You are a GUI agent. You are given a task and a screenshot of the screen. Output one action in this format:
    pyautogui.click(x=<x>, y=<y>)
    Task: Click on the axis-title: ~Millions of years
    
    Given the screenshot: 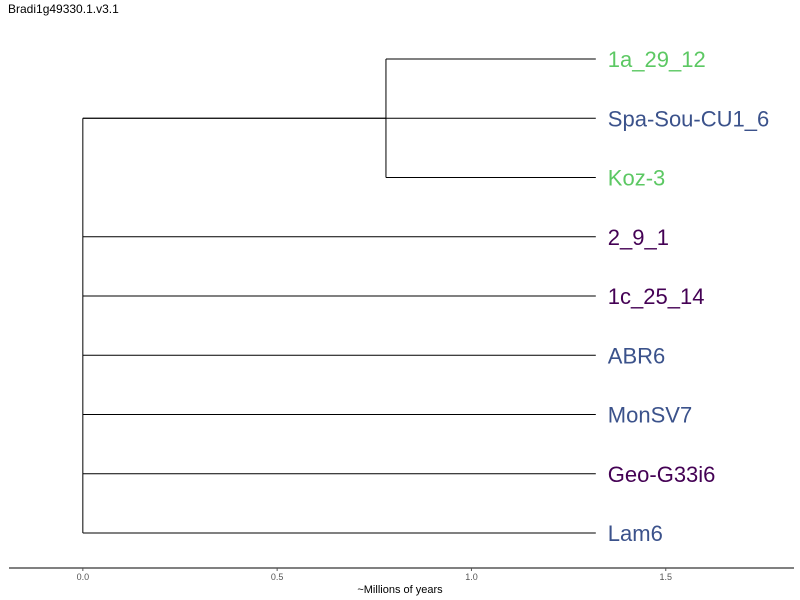 What is the action you would take?
    pyautogui.click(x=400, y=590)
    